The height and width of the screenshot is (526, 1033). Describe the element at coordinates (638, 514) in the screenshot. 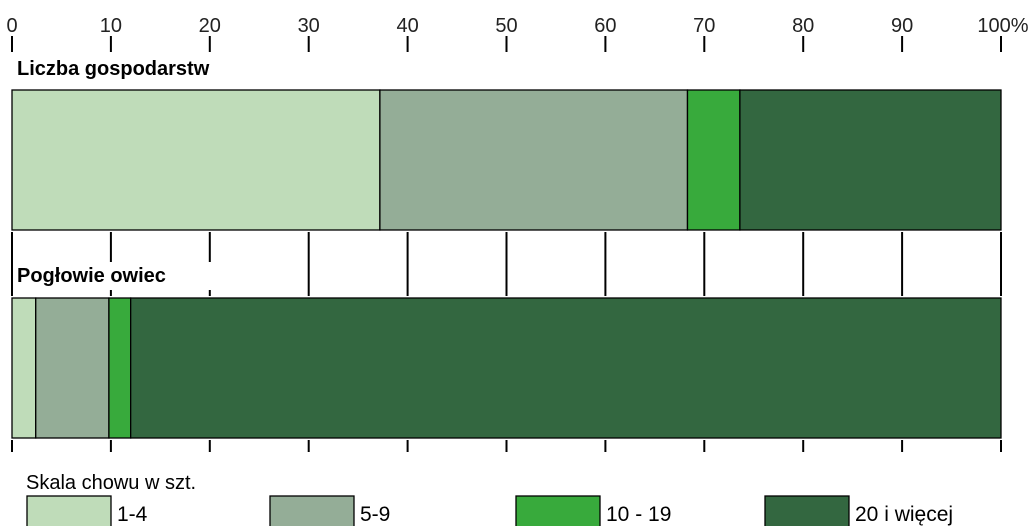

I see `legend-label: 10 - 19` at that location.